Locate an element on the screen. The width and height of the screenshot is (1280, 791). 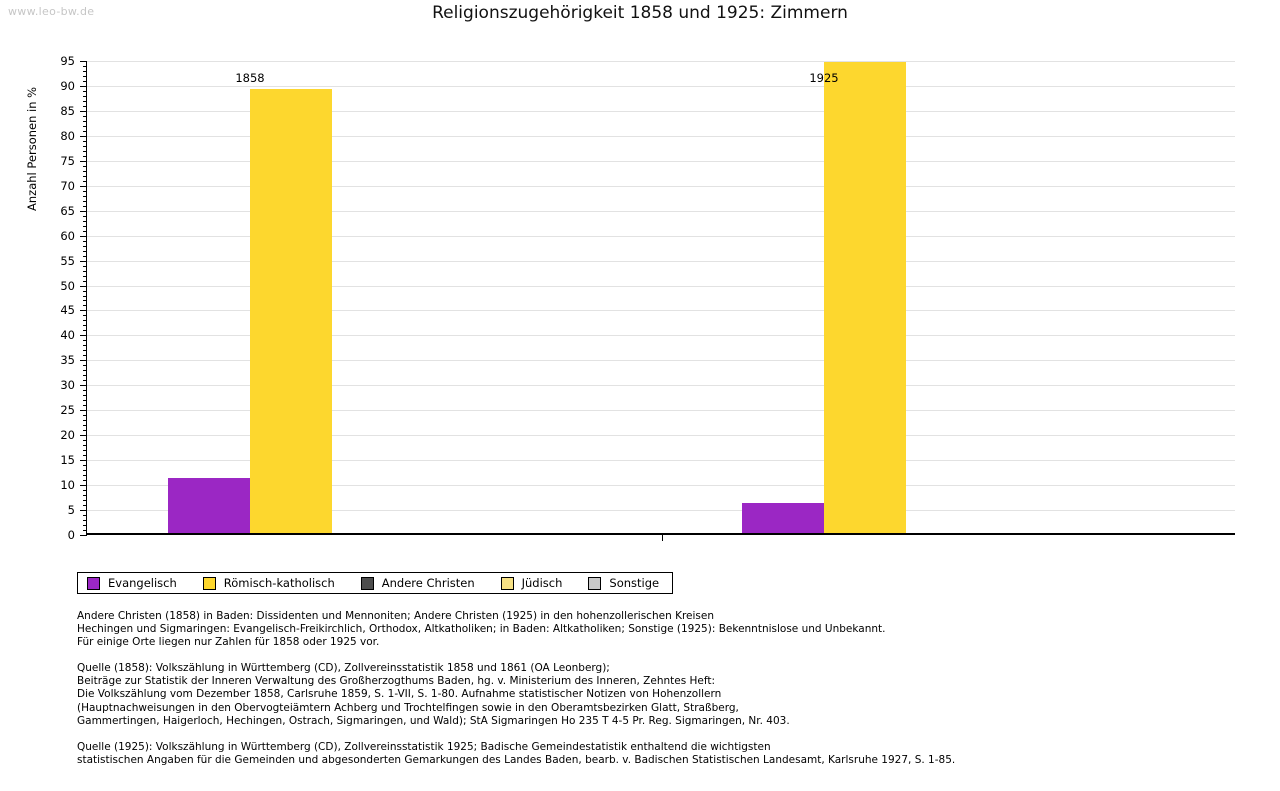
x-axis-separator-tick is located at coordinates (662, 537).